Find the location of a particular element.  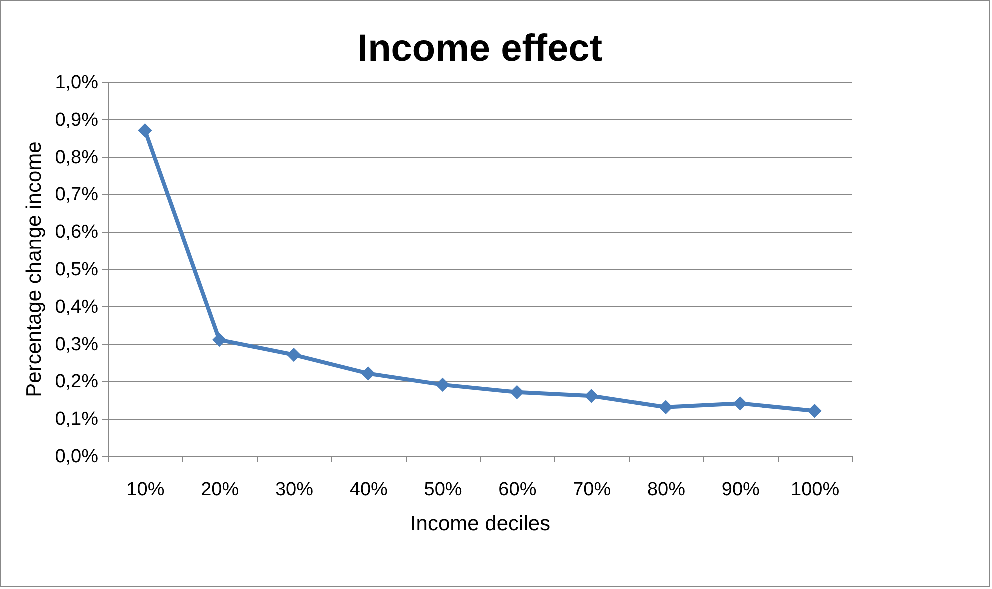

chart-title: Income effect is located at coordinates (480, 49).